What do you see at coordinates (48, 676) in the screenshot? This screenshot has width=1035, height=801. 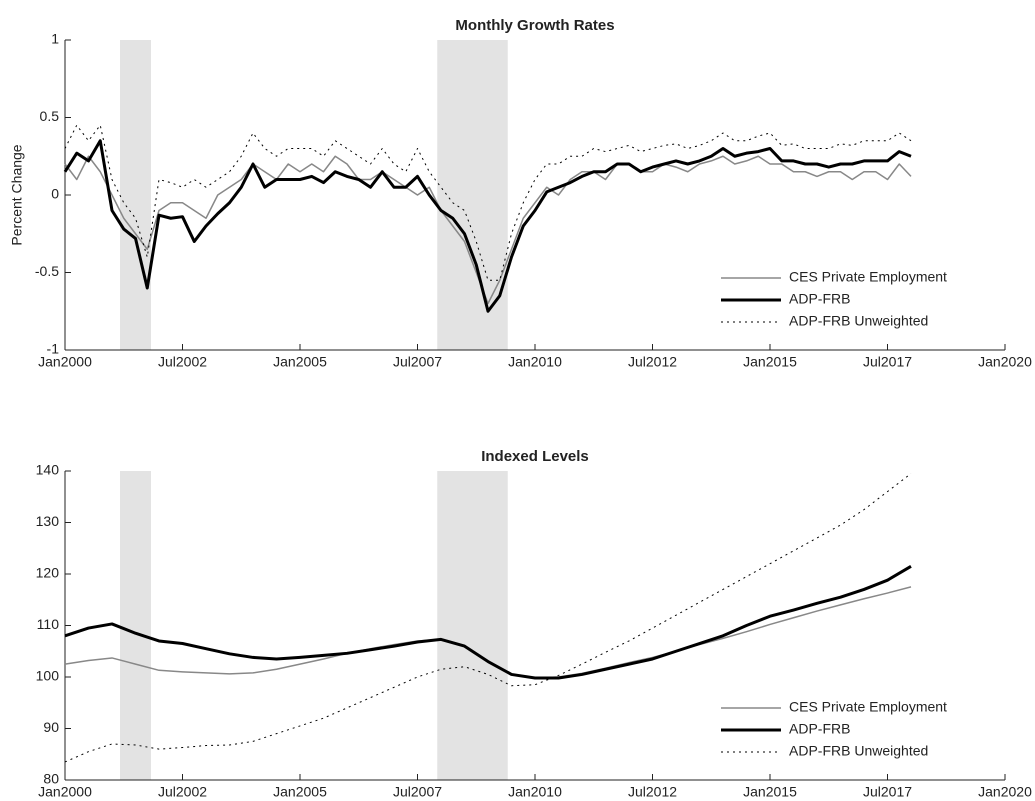 I see `y-tick-label: 100` at bounding box center [48, 676].